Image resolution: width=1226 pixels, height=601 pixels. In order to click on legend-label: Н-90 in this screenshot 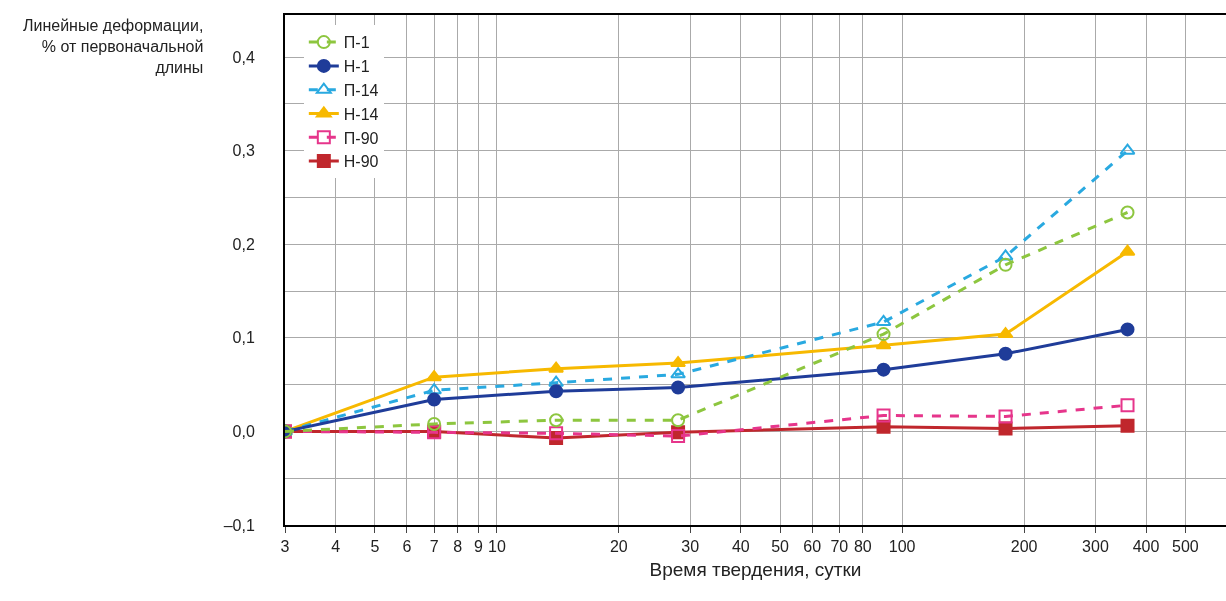, I will do `click(361, 162)`.